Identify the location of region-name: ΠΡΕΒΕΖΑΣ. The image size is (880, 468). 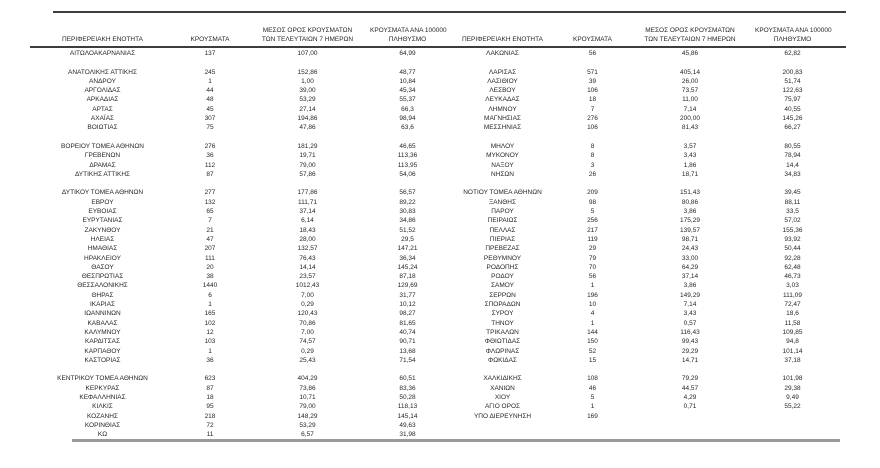
(502, 249).